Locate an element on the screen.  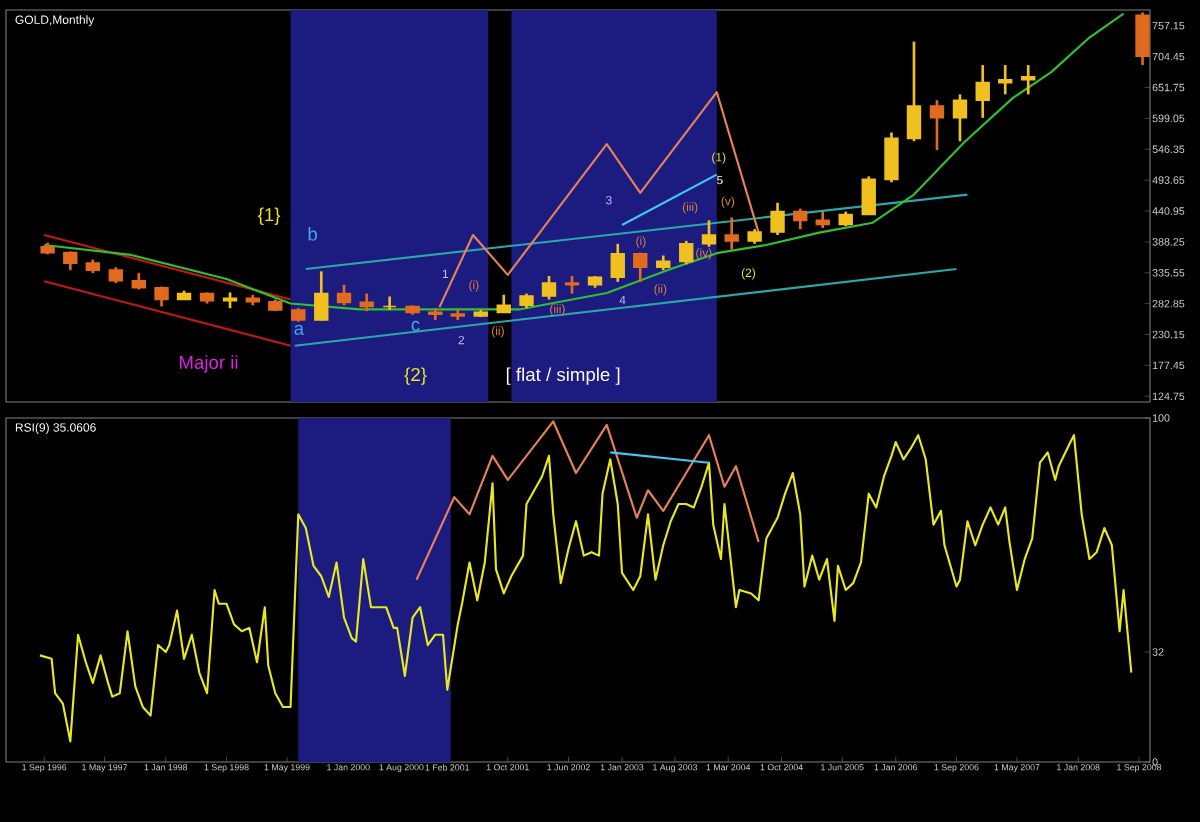
annotation: Major ii is located at coordinates (208, 364).